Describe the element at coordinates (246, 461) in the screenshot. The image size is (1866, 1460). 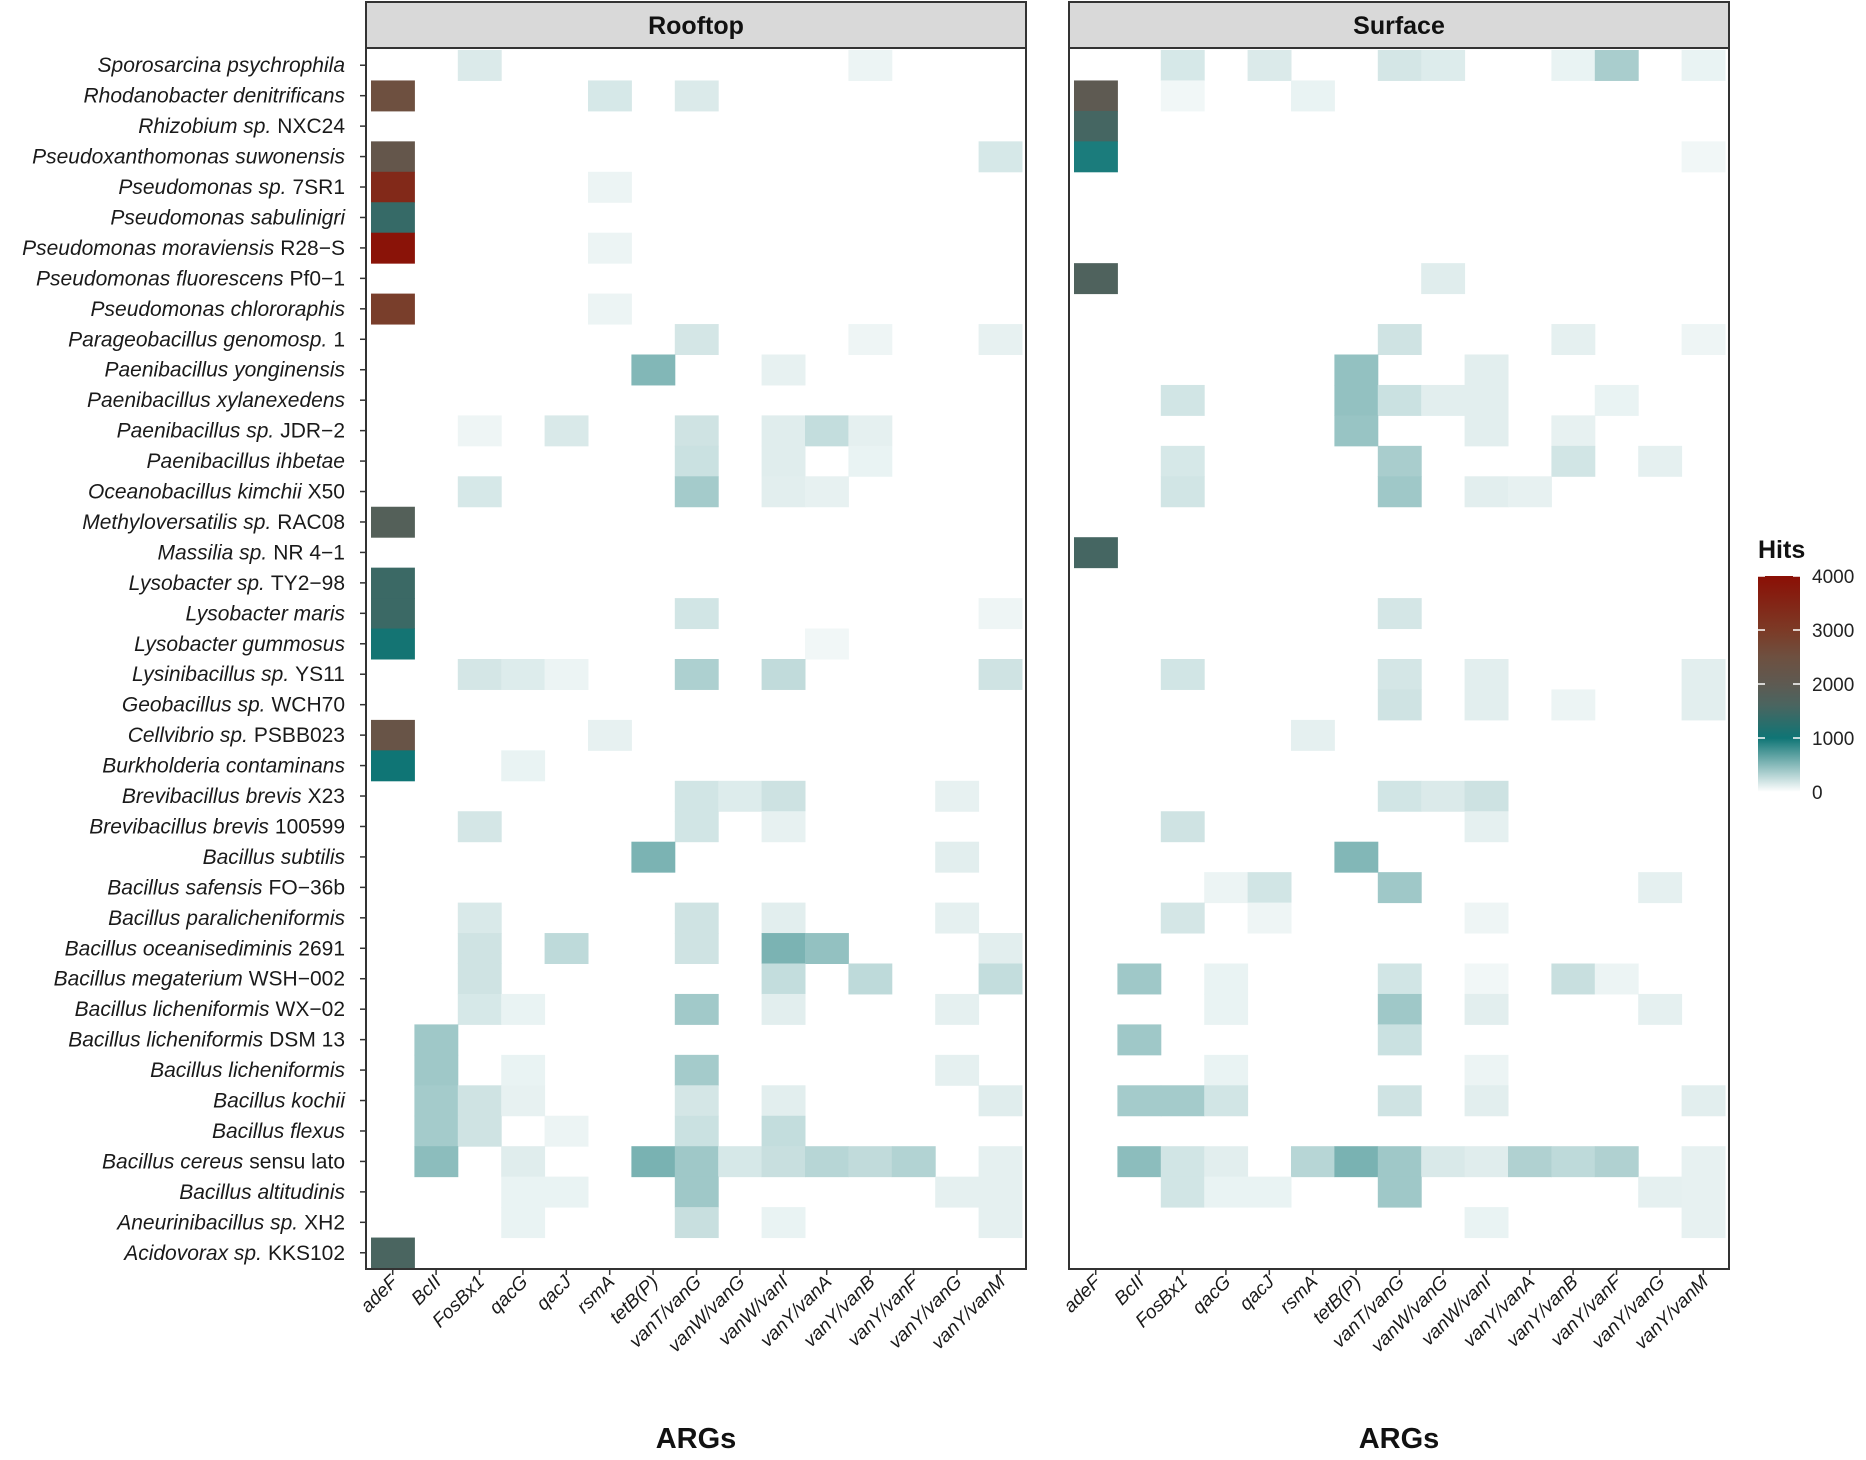
I see `row-label: Paenibacillus ihbetae` at that location.